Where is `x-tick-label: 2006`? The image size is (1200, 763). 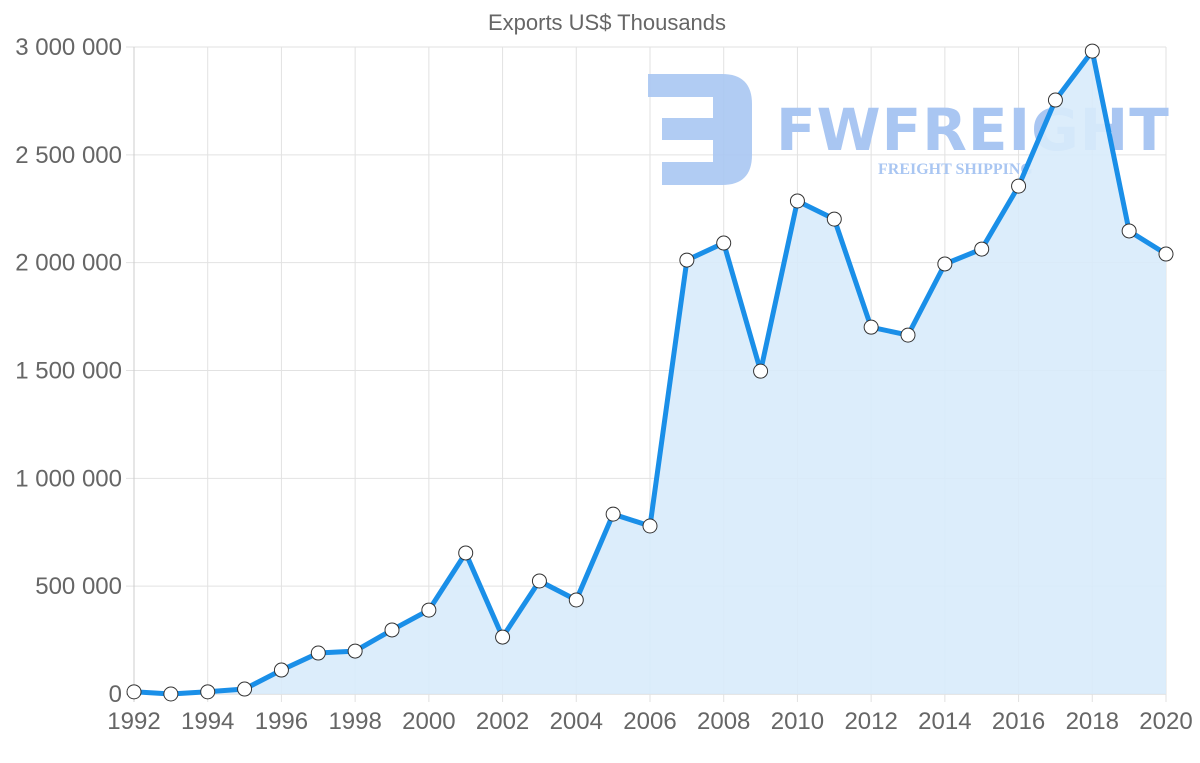
x-tick-label: 2006 is located at coordinates (649, 721).